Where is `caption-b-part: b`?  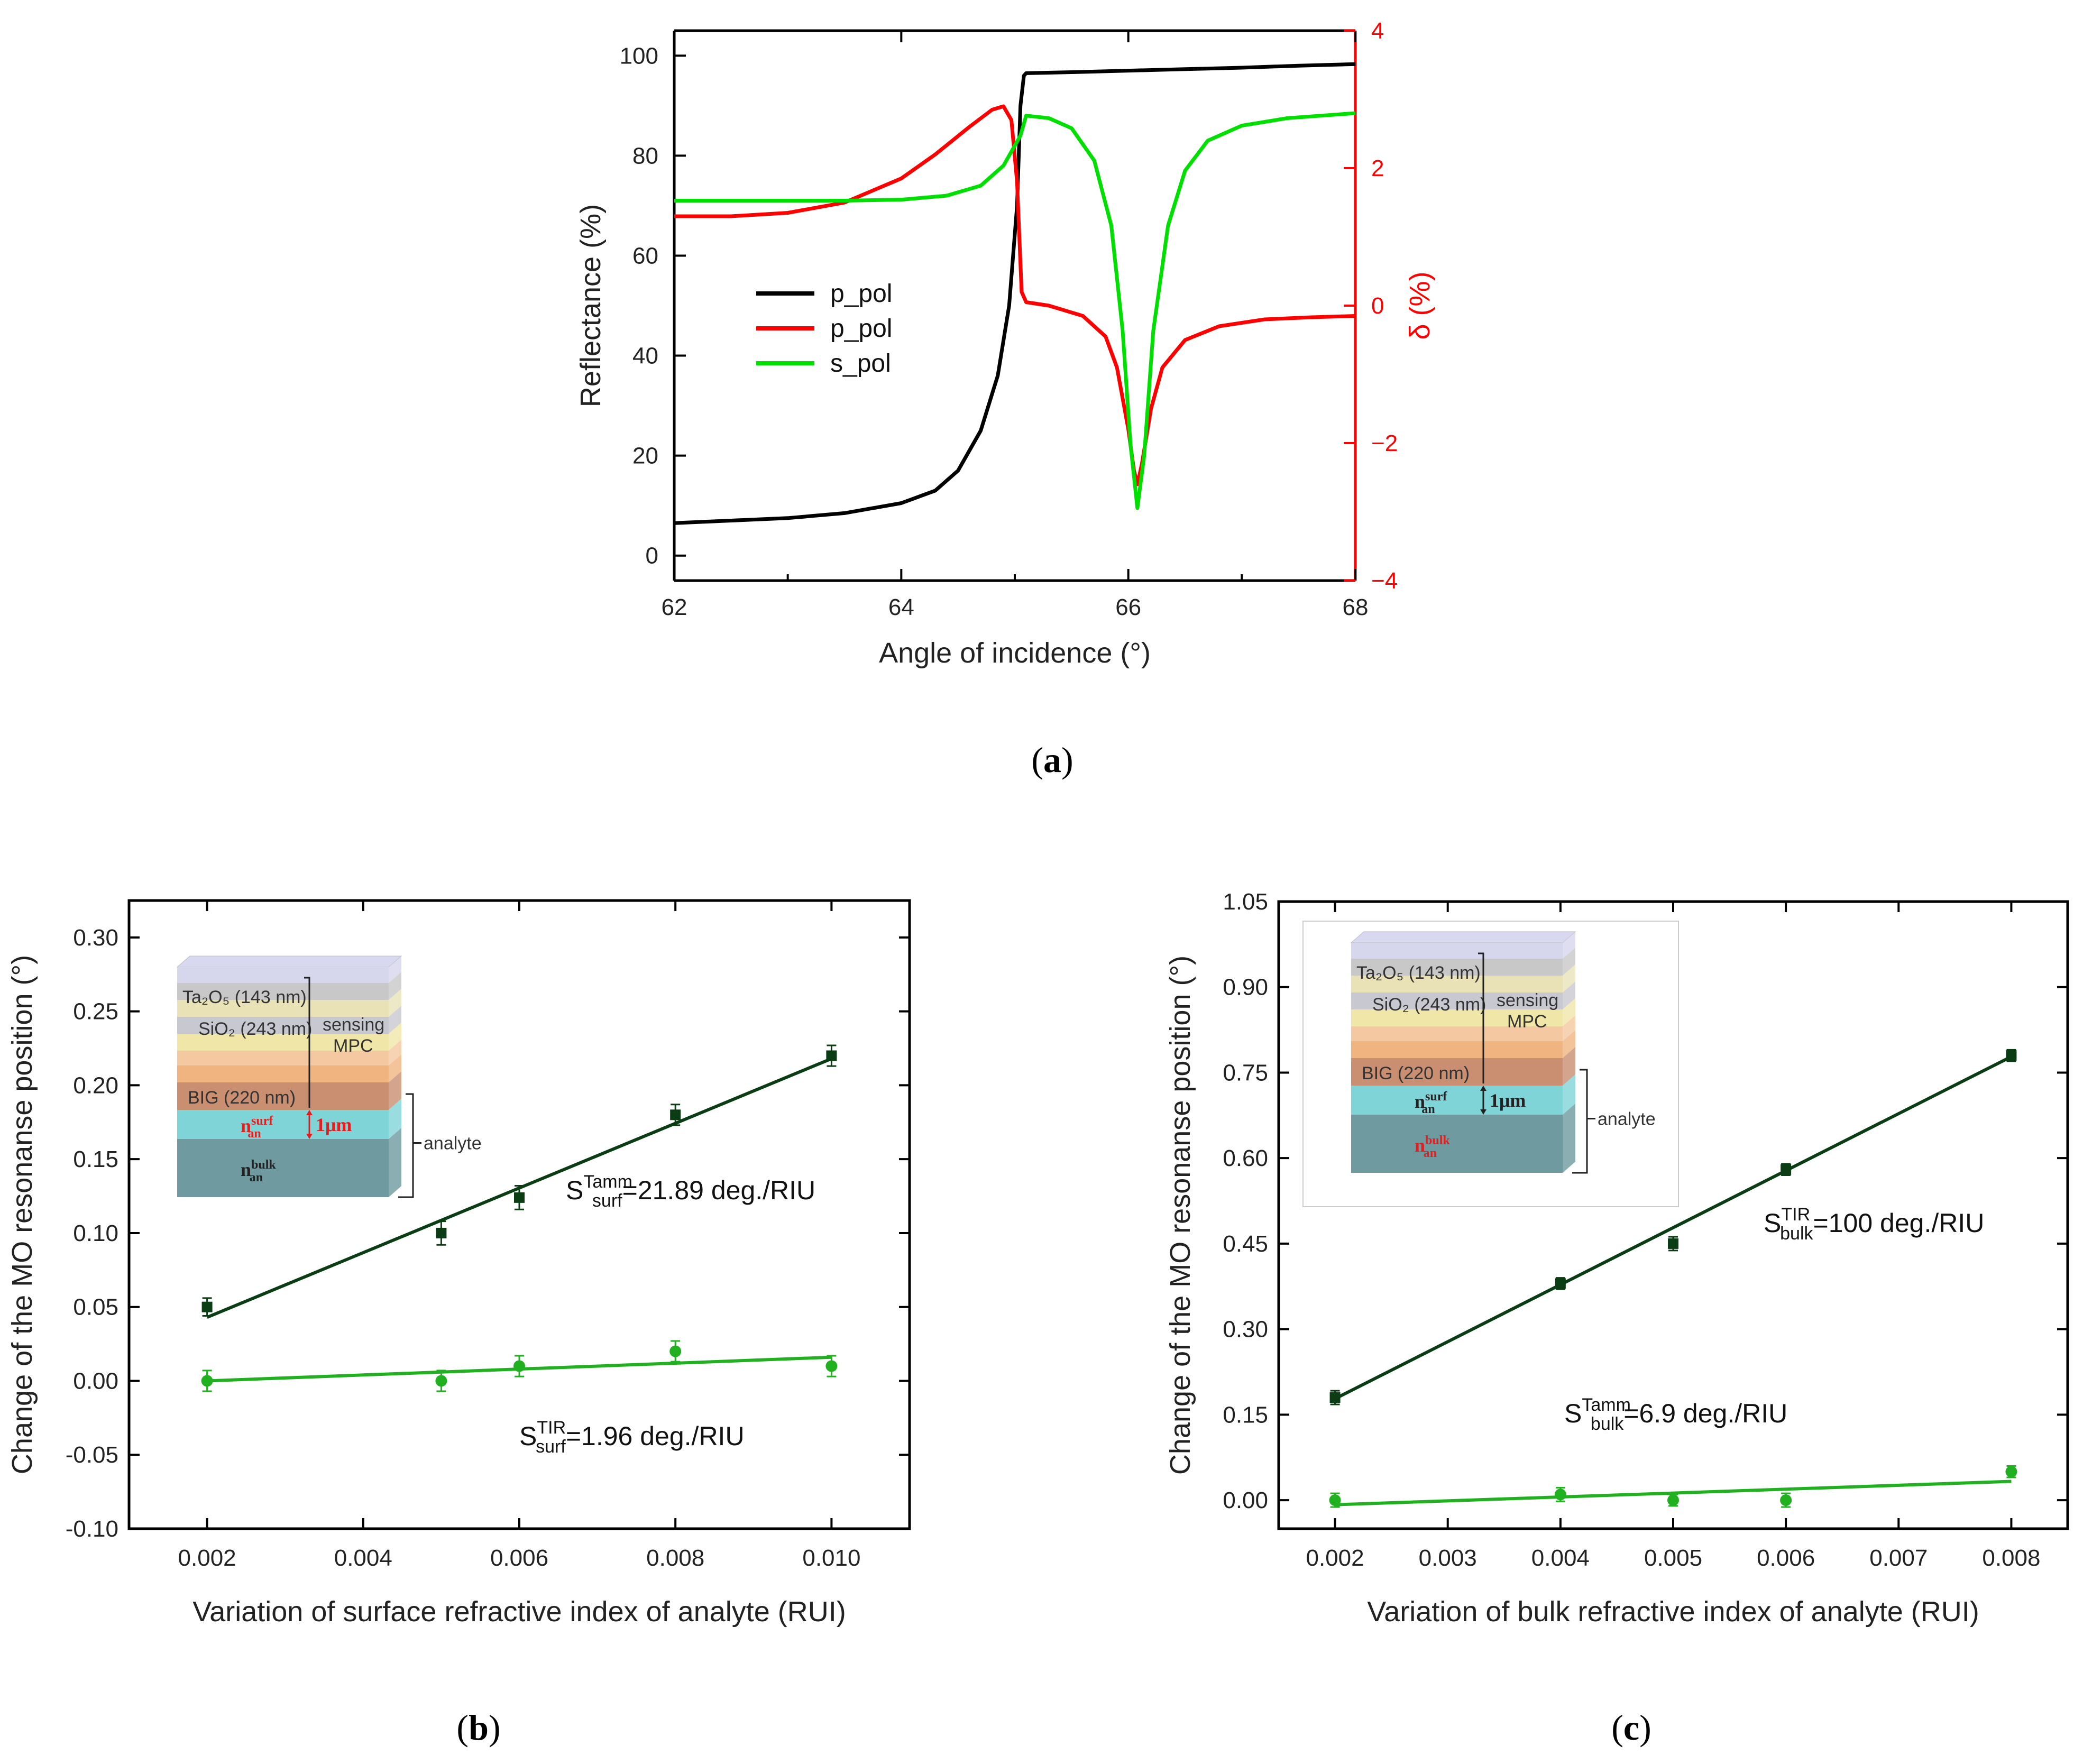 caption-b-part: b is located at coordinates (479, 1728).